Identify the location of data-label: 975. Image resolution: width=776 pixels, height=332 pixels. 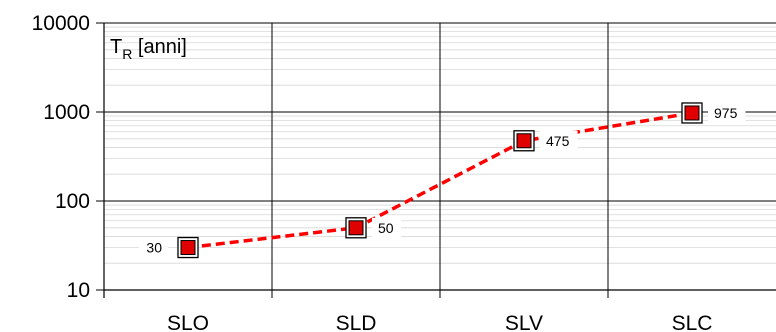
(726, 113).